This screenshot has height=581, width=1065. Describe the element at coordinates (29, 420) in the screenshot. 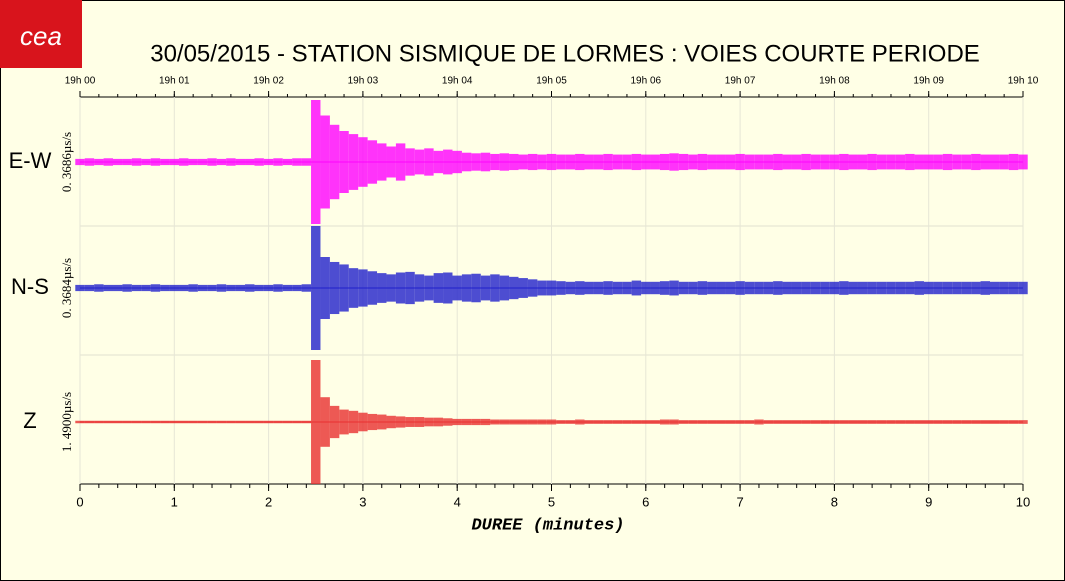

I see `trace-label: Z` at that location.